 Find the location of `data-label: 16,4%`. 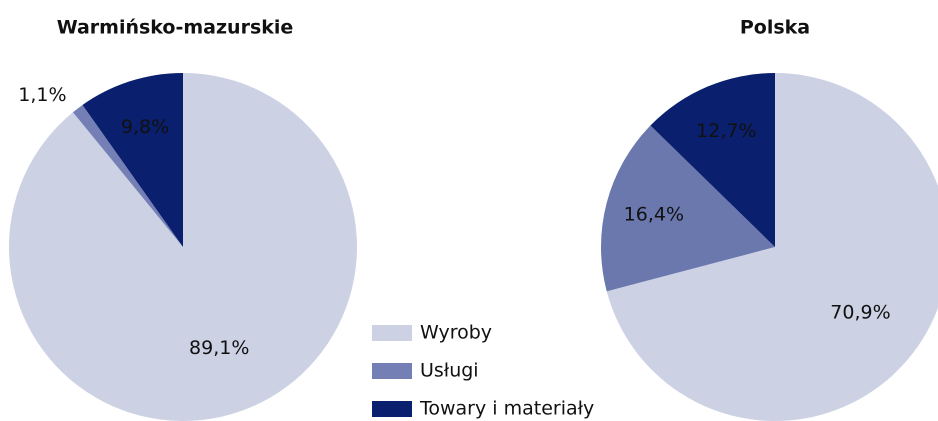

data-label: 16,4% is located at coordinates (654, 215).